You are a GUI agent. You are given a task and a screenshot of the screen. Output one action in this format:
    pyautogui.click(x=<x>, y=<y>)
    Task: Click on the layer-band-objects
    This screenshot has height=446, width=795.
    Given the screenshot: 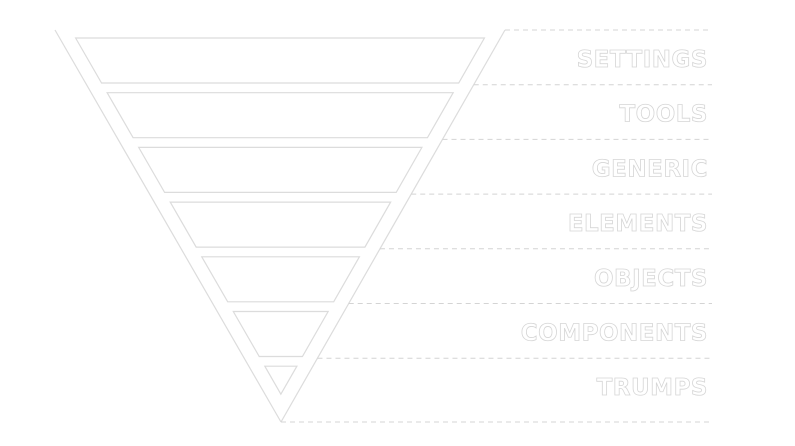 What is the action you would take?
    pyautogui.click(x=280, y=279)
    